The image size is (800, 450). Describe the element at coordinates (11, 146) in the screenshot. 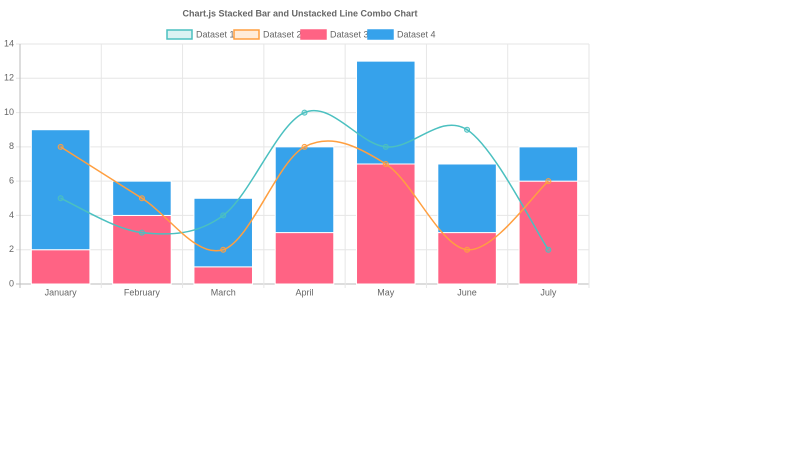

I see `y-tick-label: 8` at that location.